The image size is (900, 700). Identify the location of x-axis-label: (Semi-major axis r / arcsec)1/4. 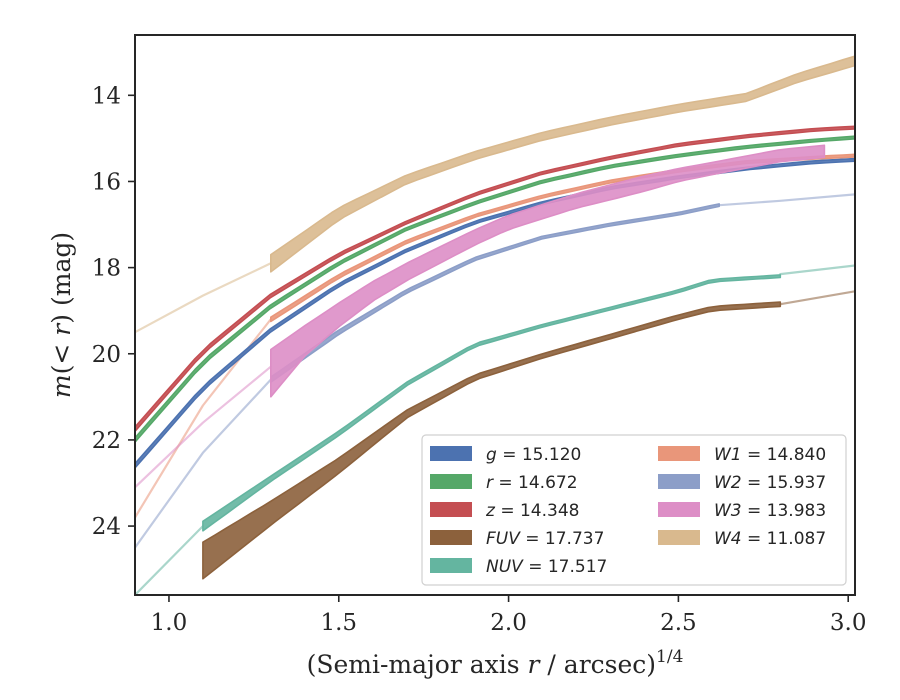
(495, 663).